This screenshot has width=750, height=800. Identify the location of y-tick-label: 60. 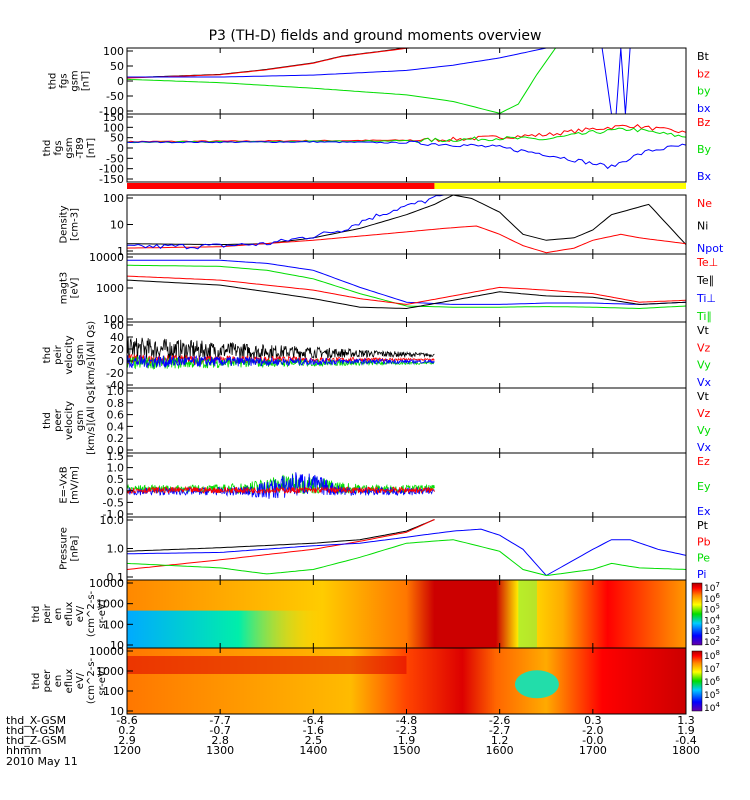
(117, 325).